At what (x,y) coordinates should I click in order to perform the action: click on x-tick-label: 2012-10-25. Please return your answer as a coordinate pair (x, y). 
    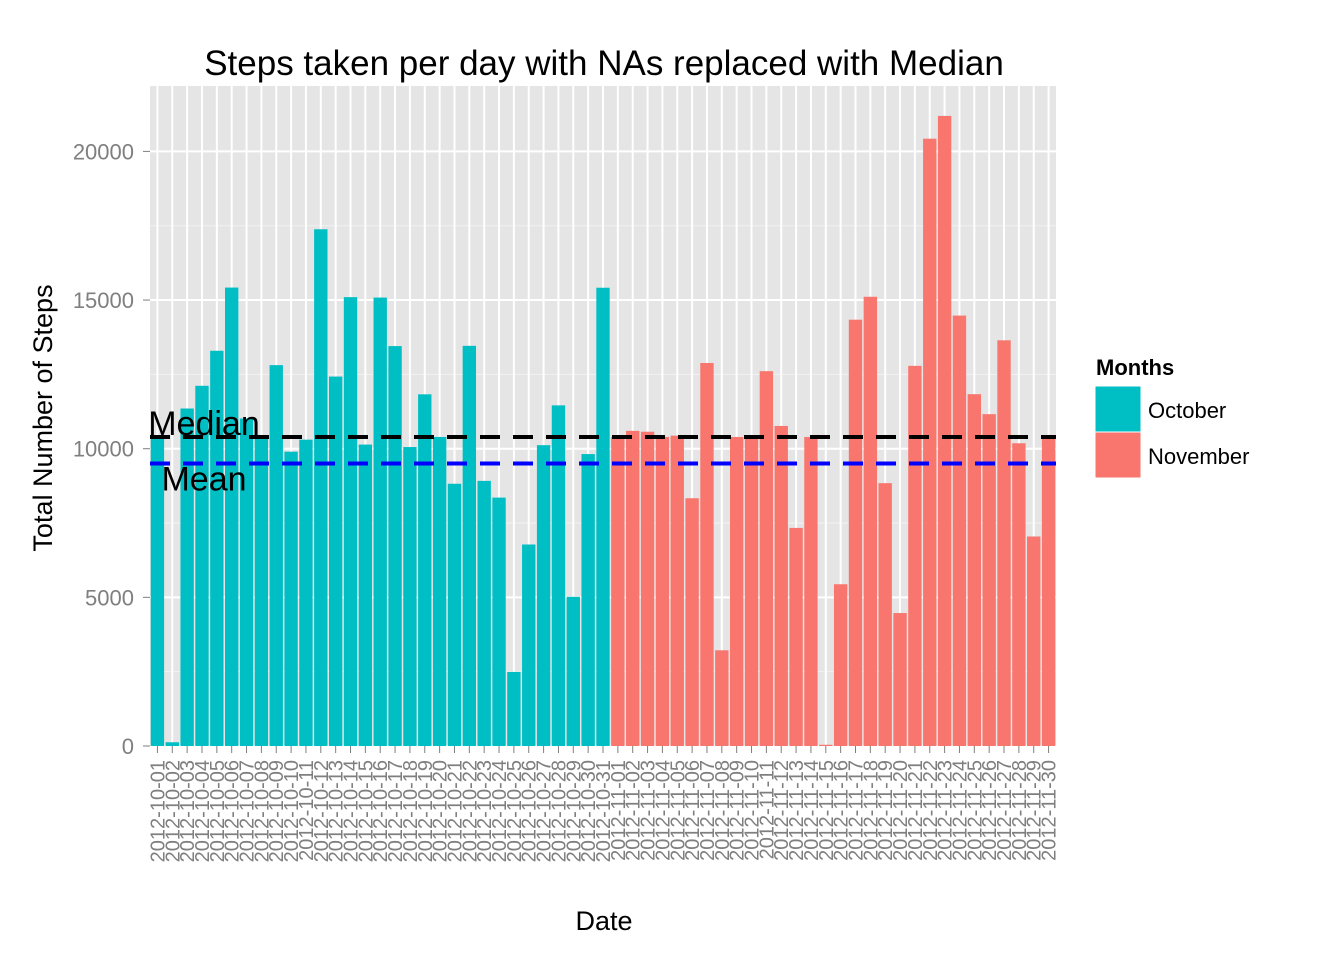
    Looking at the image, I should click on (515, 811).